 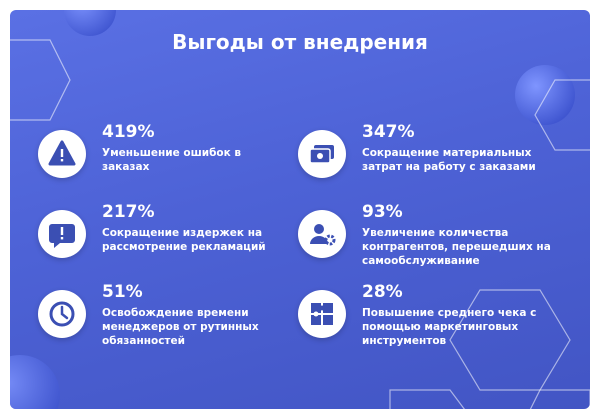 What do you see at coordinates (300, 42) in the screenshot?
I see `title: Выгоды от внедрения` at bounding box center [300, 42].